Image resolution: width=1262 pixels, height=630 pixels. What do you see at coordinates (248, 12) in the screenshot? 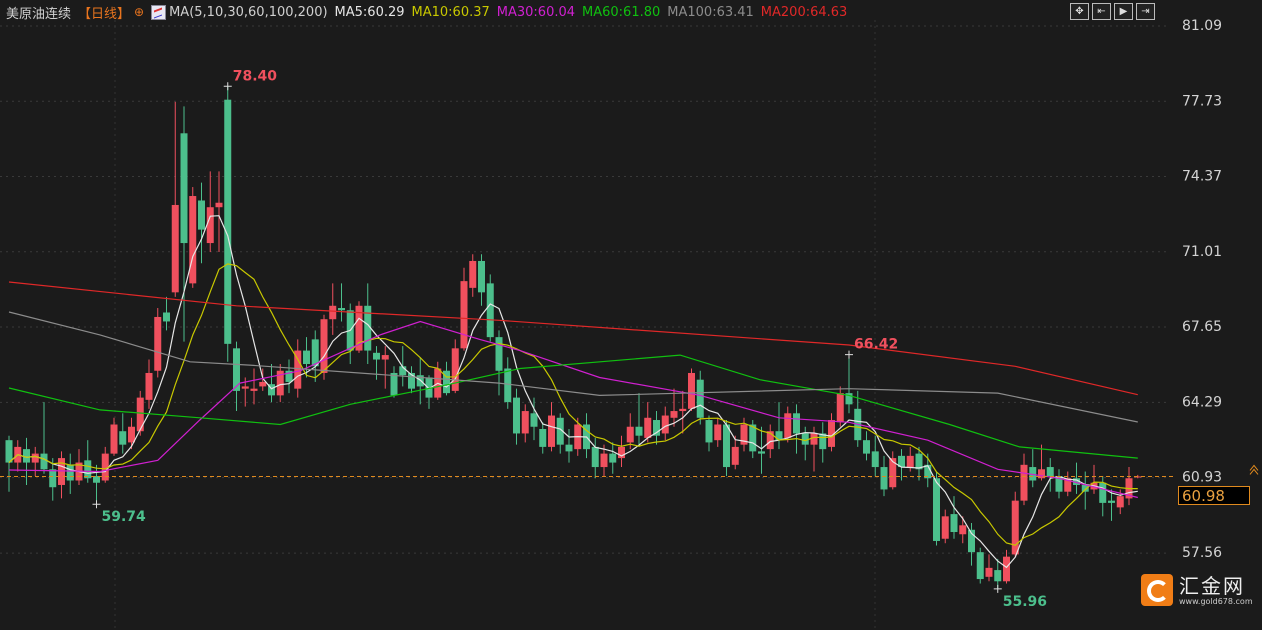
I see `ma-params: MA(5,10,30,60,100,200)` at bounding box center [248, 12].